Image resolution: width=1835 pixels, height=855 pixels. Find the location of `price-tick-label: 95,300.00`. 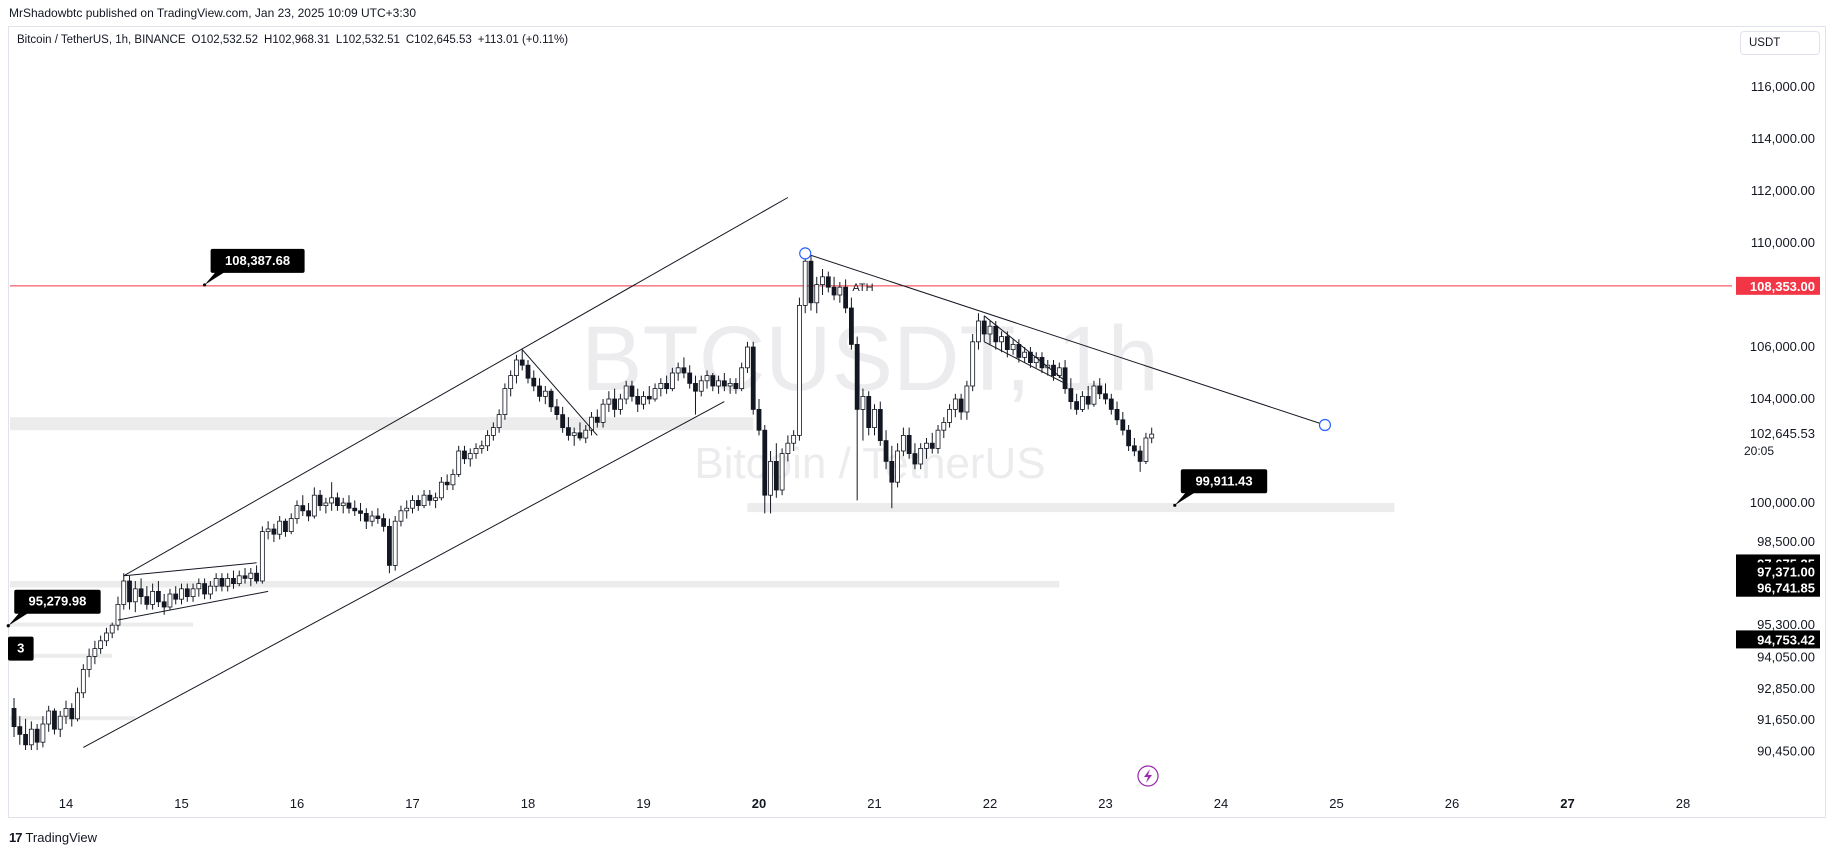

price-tick-label: 95,300.00 is located at coordinates (1786, 624).